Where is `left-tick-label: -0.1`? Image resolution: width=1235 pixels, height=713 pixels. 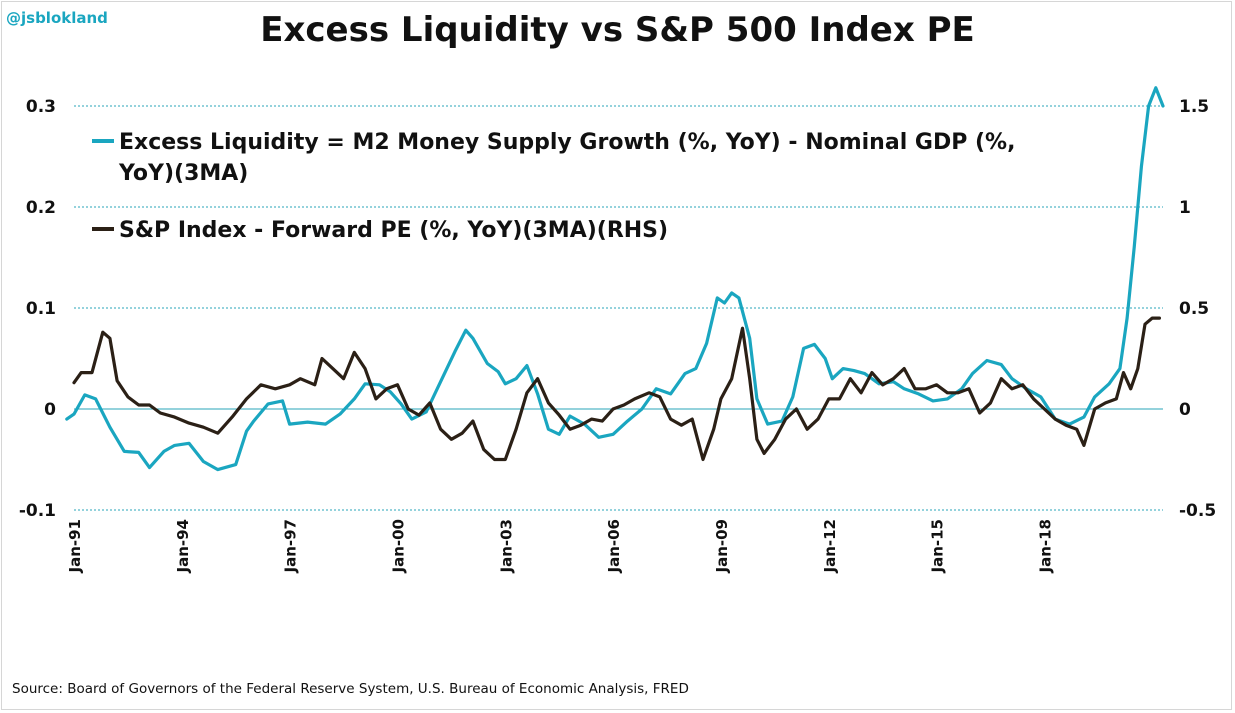 left-tick-label: -0.1 is located at coordinates (37, 511).